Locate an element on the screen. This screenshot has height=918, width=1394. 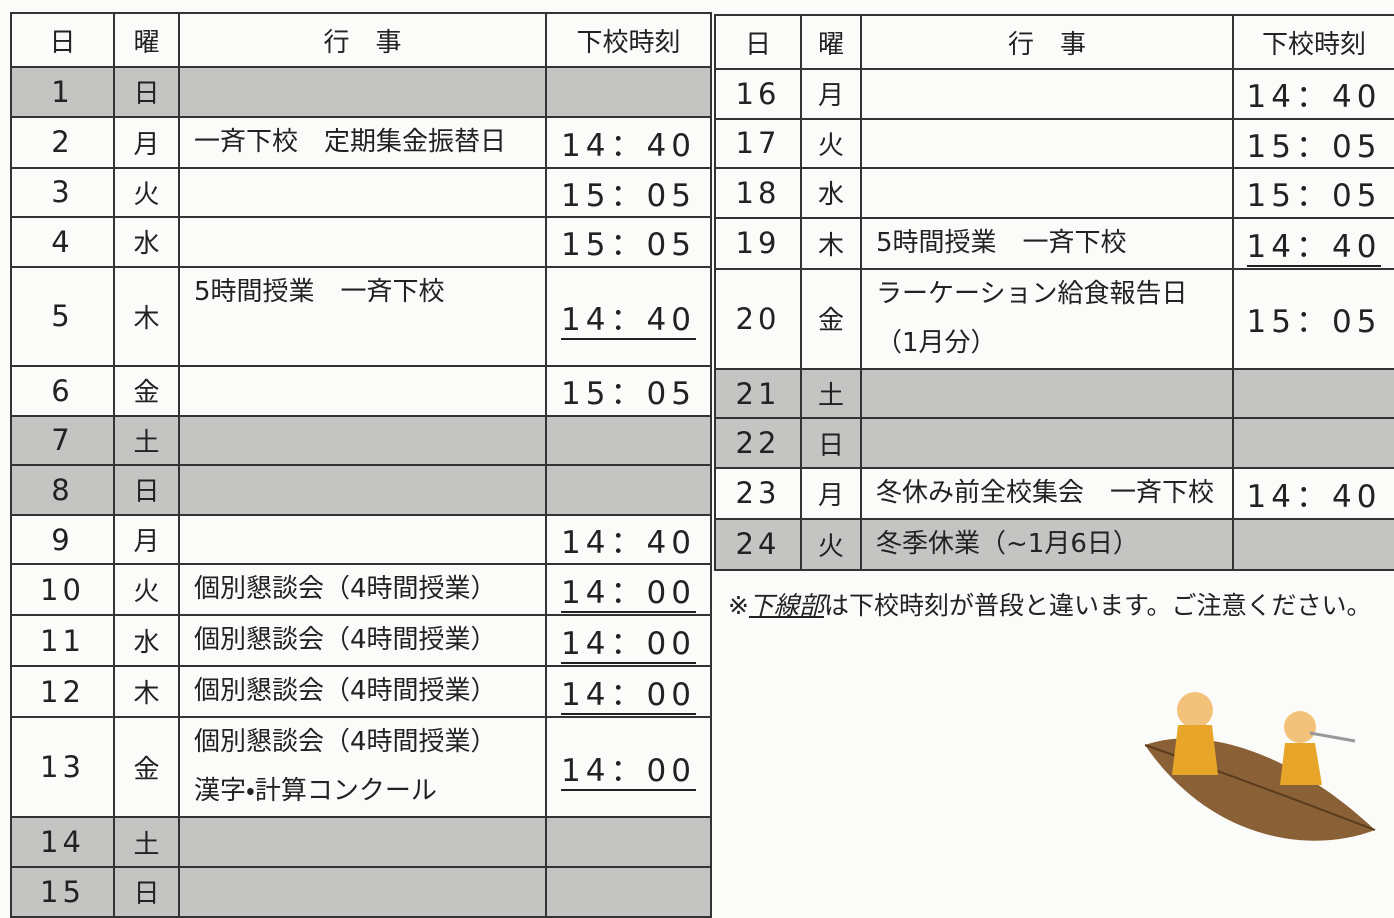
day: 8 is located at coordinates (62, 490).